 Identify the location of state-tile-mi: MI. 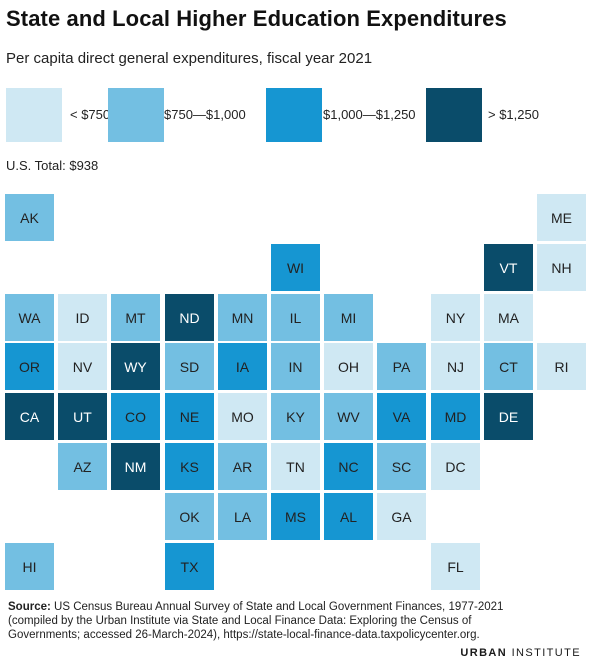
(348, 317).